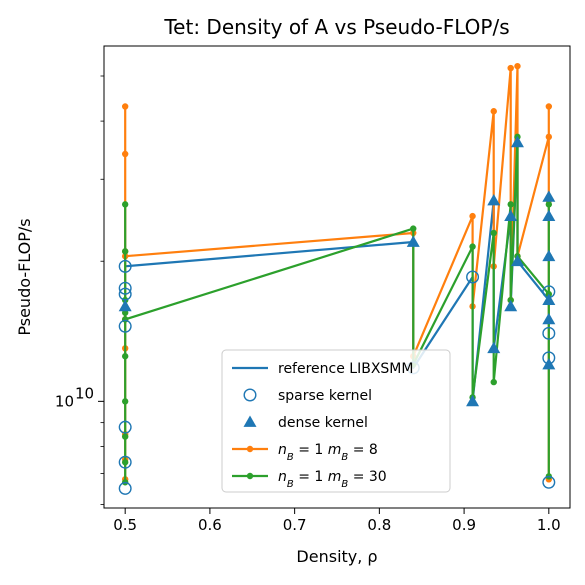 Image resolution: width=585 pixels, height=585 pixels. I want to click on legend-label: reference LIBXSMM, so click(345, 369).